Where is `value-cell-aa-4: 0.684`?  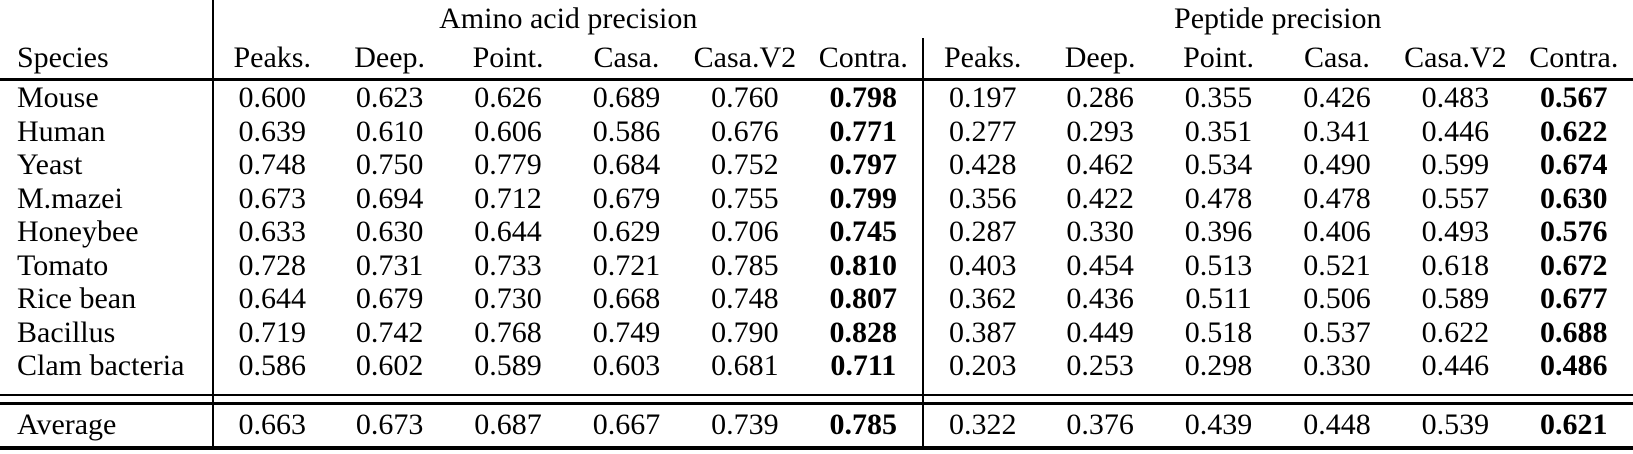
value-cell-aa-4: 0.684 is located at coordinates (626, 164).